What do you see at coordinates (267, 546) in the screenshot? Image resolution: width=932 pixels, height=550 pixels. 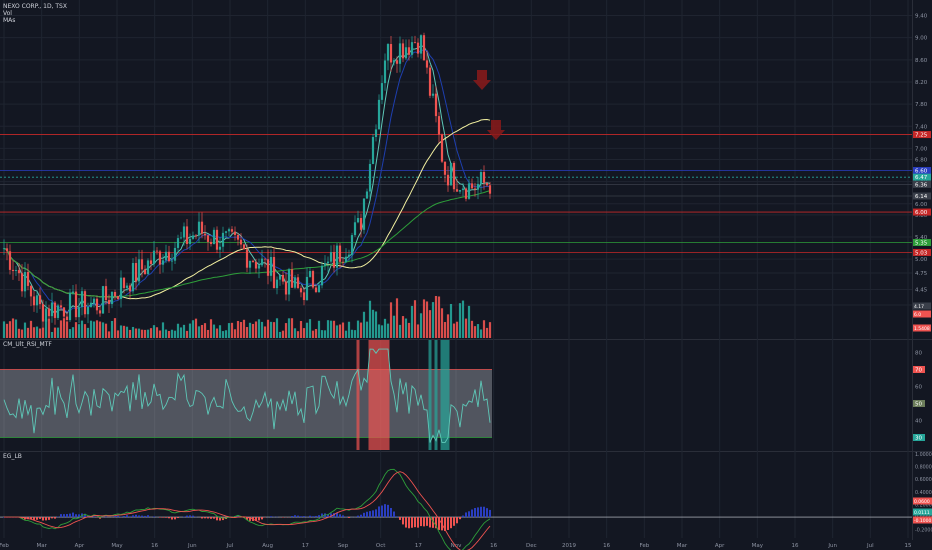 I see `x-tick-label: Aug` at bounding box center [267, 546].